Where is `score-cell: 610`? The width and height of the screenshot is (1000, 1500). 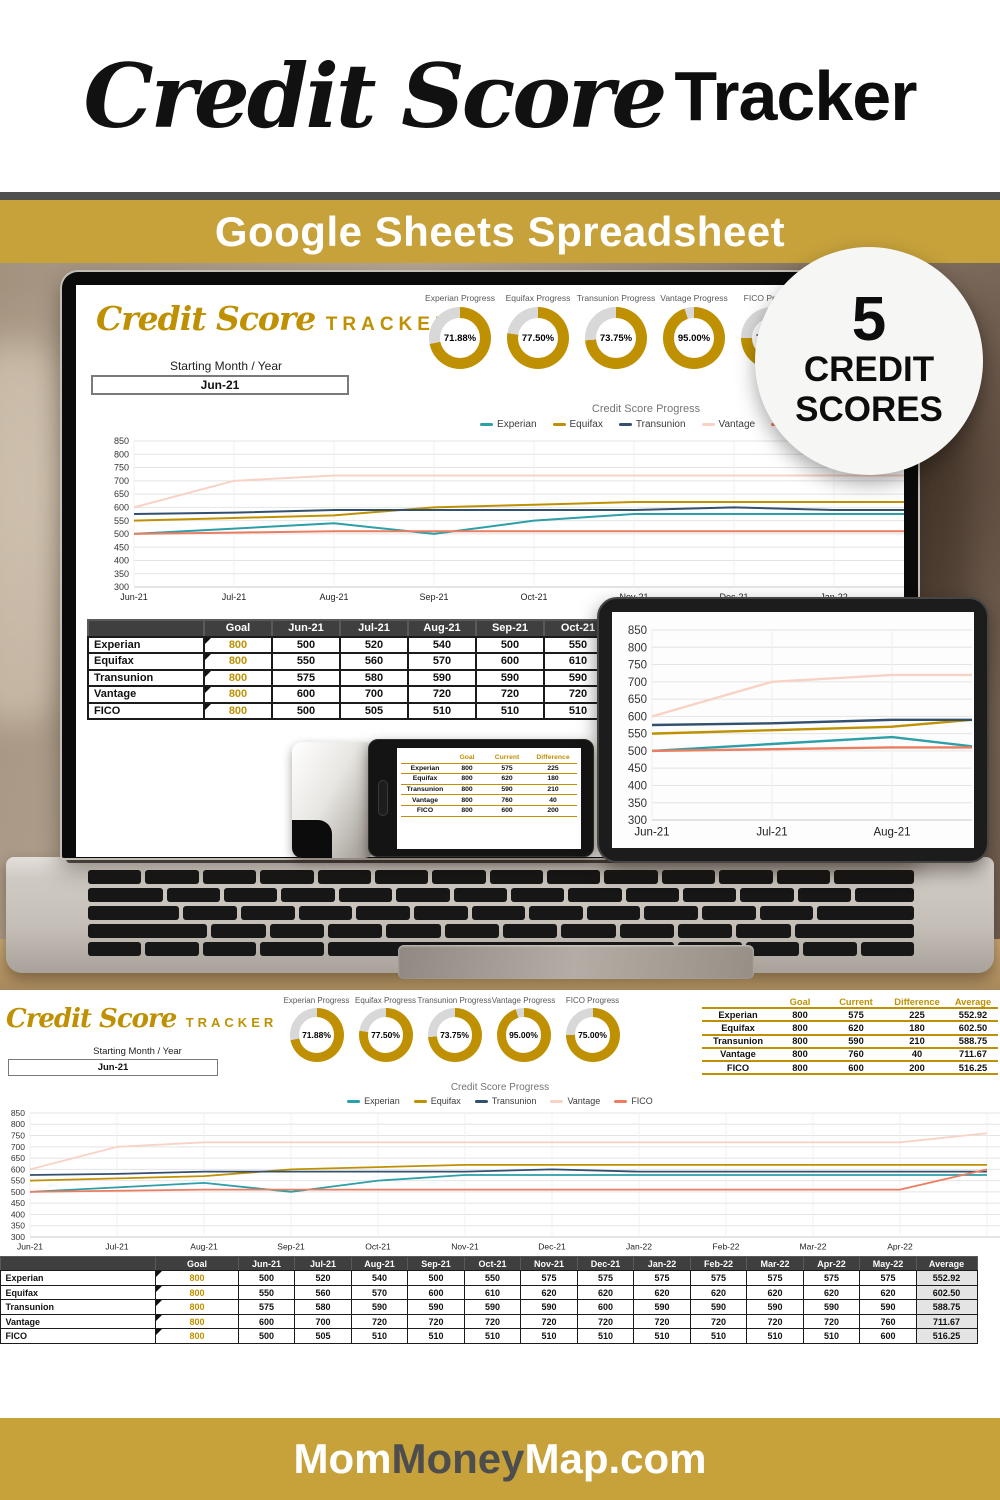
score-cell: 610 is located at coordinates (578, 661).